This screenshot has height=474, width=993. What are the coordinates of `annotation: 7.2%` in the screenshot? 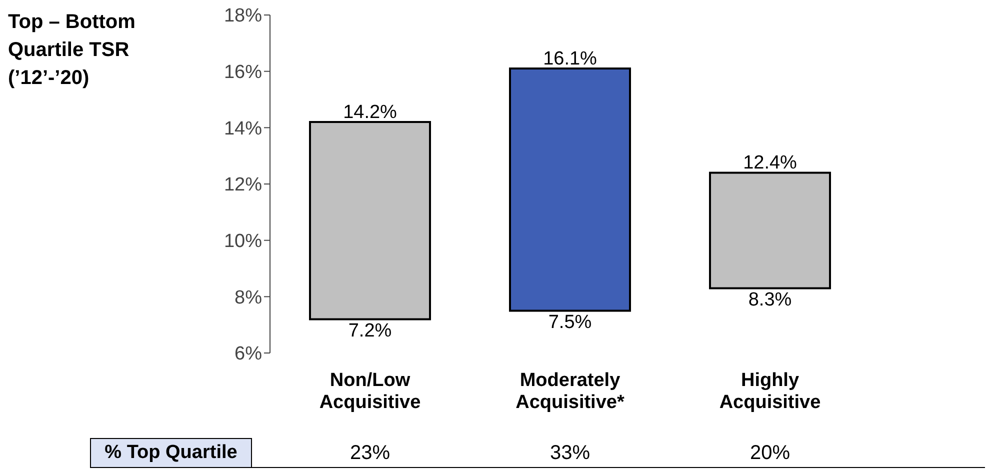 It's located at (370, 331).